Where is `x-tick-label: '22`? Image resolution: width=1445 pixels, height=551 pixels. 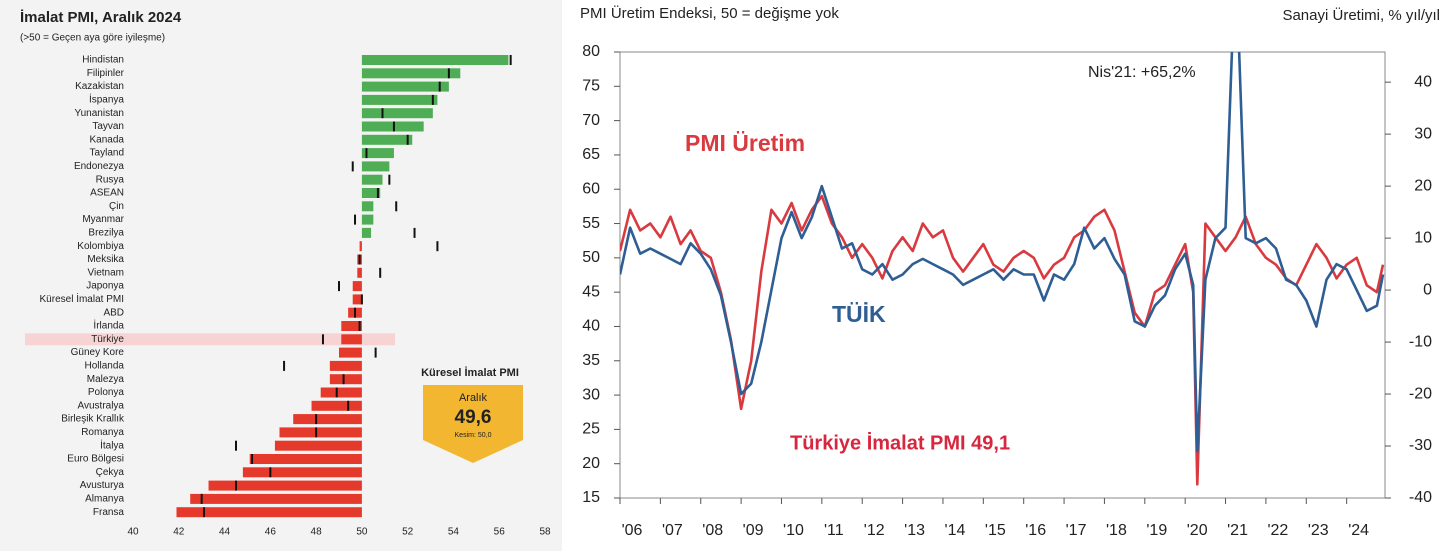
x-tick-label: '22 is located at coordinates (1277, 530).